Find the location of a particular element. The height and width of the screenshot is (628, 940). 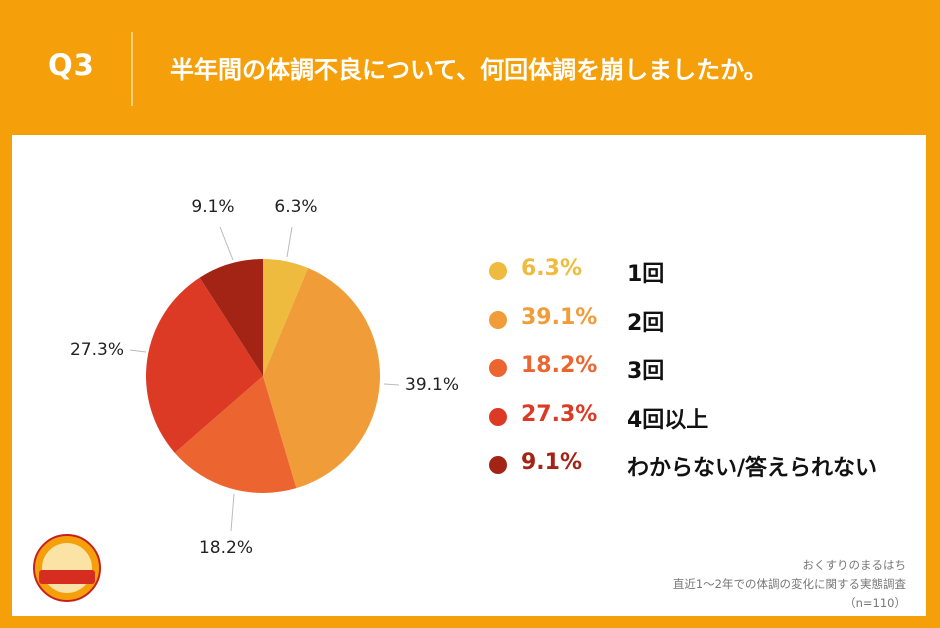

maruhachi-logo-icon is located at coordinates (67, 568).